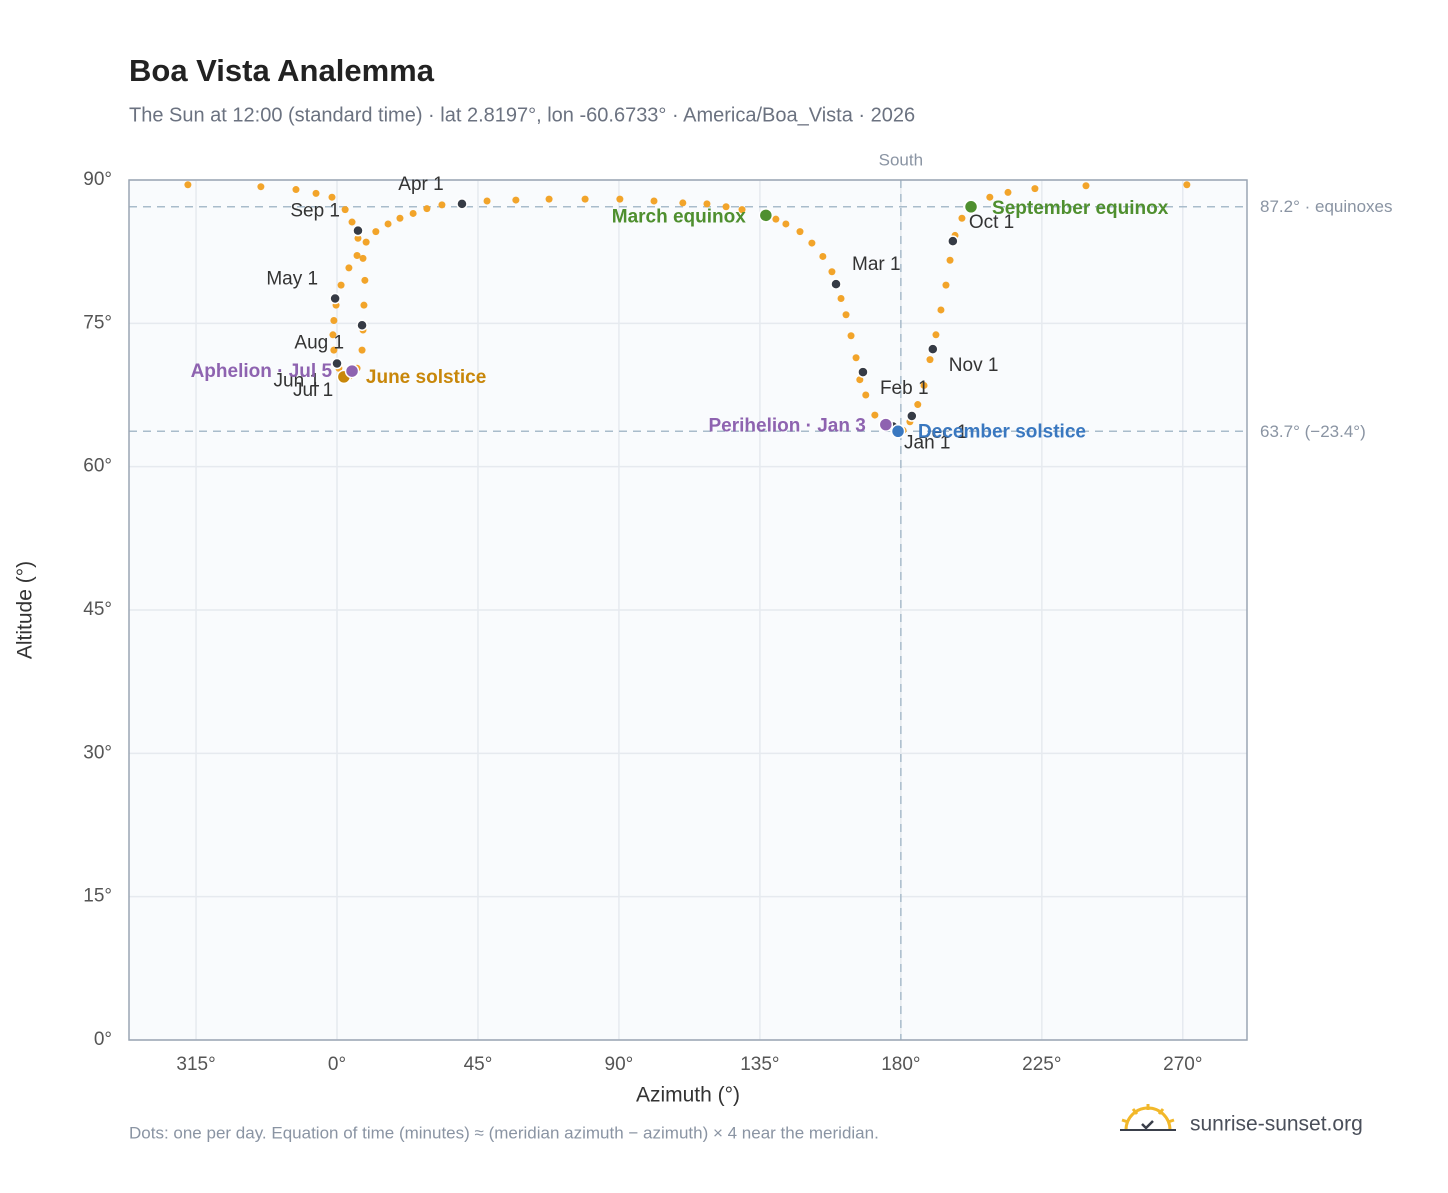 This screenshot has width=1448, height=1193. What do you see at coordinates (876, 264) in the screenshot?
I see `month-label: Mar 1` at bounding box center [876, 264].